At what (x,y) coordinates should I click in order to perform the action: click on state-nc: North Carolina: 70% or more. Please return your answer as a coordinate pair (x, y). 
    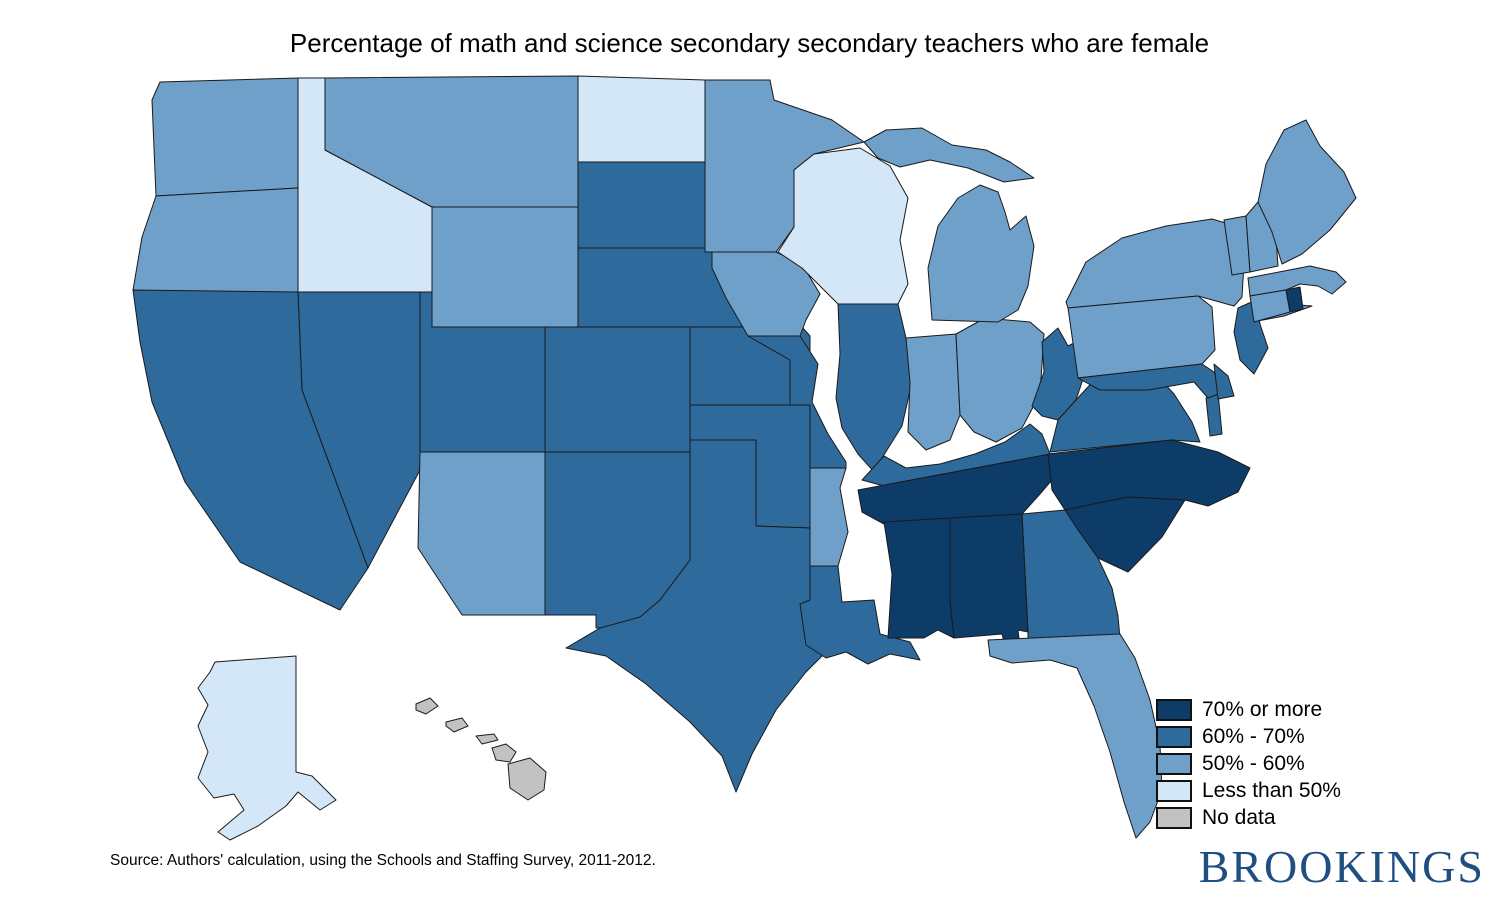
    Looking at the image, I should click on (1149, 475).